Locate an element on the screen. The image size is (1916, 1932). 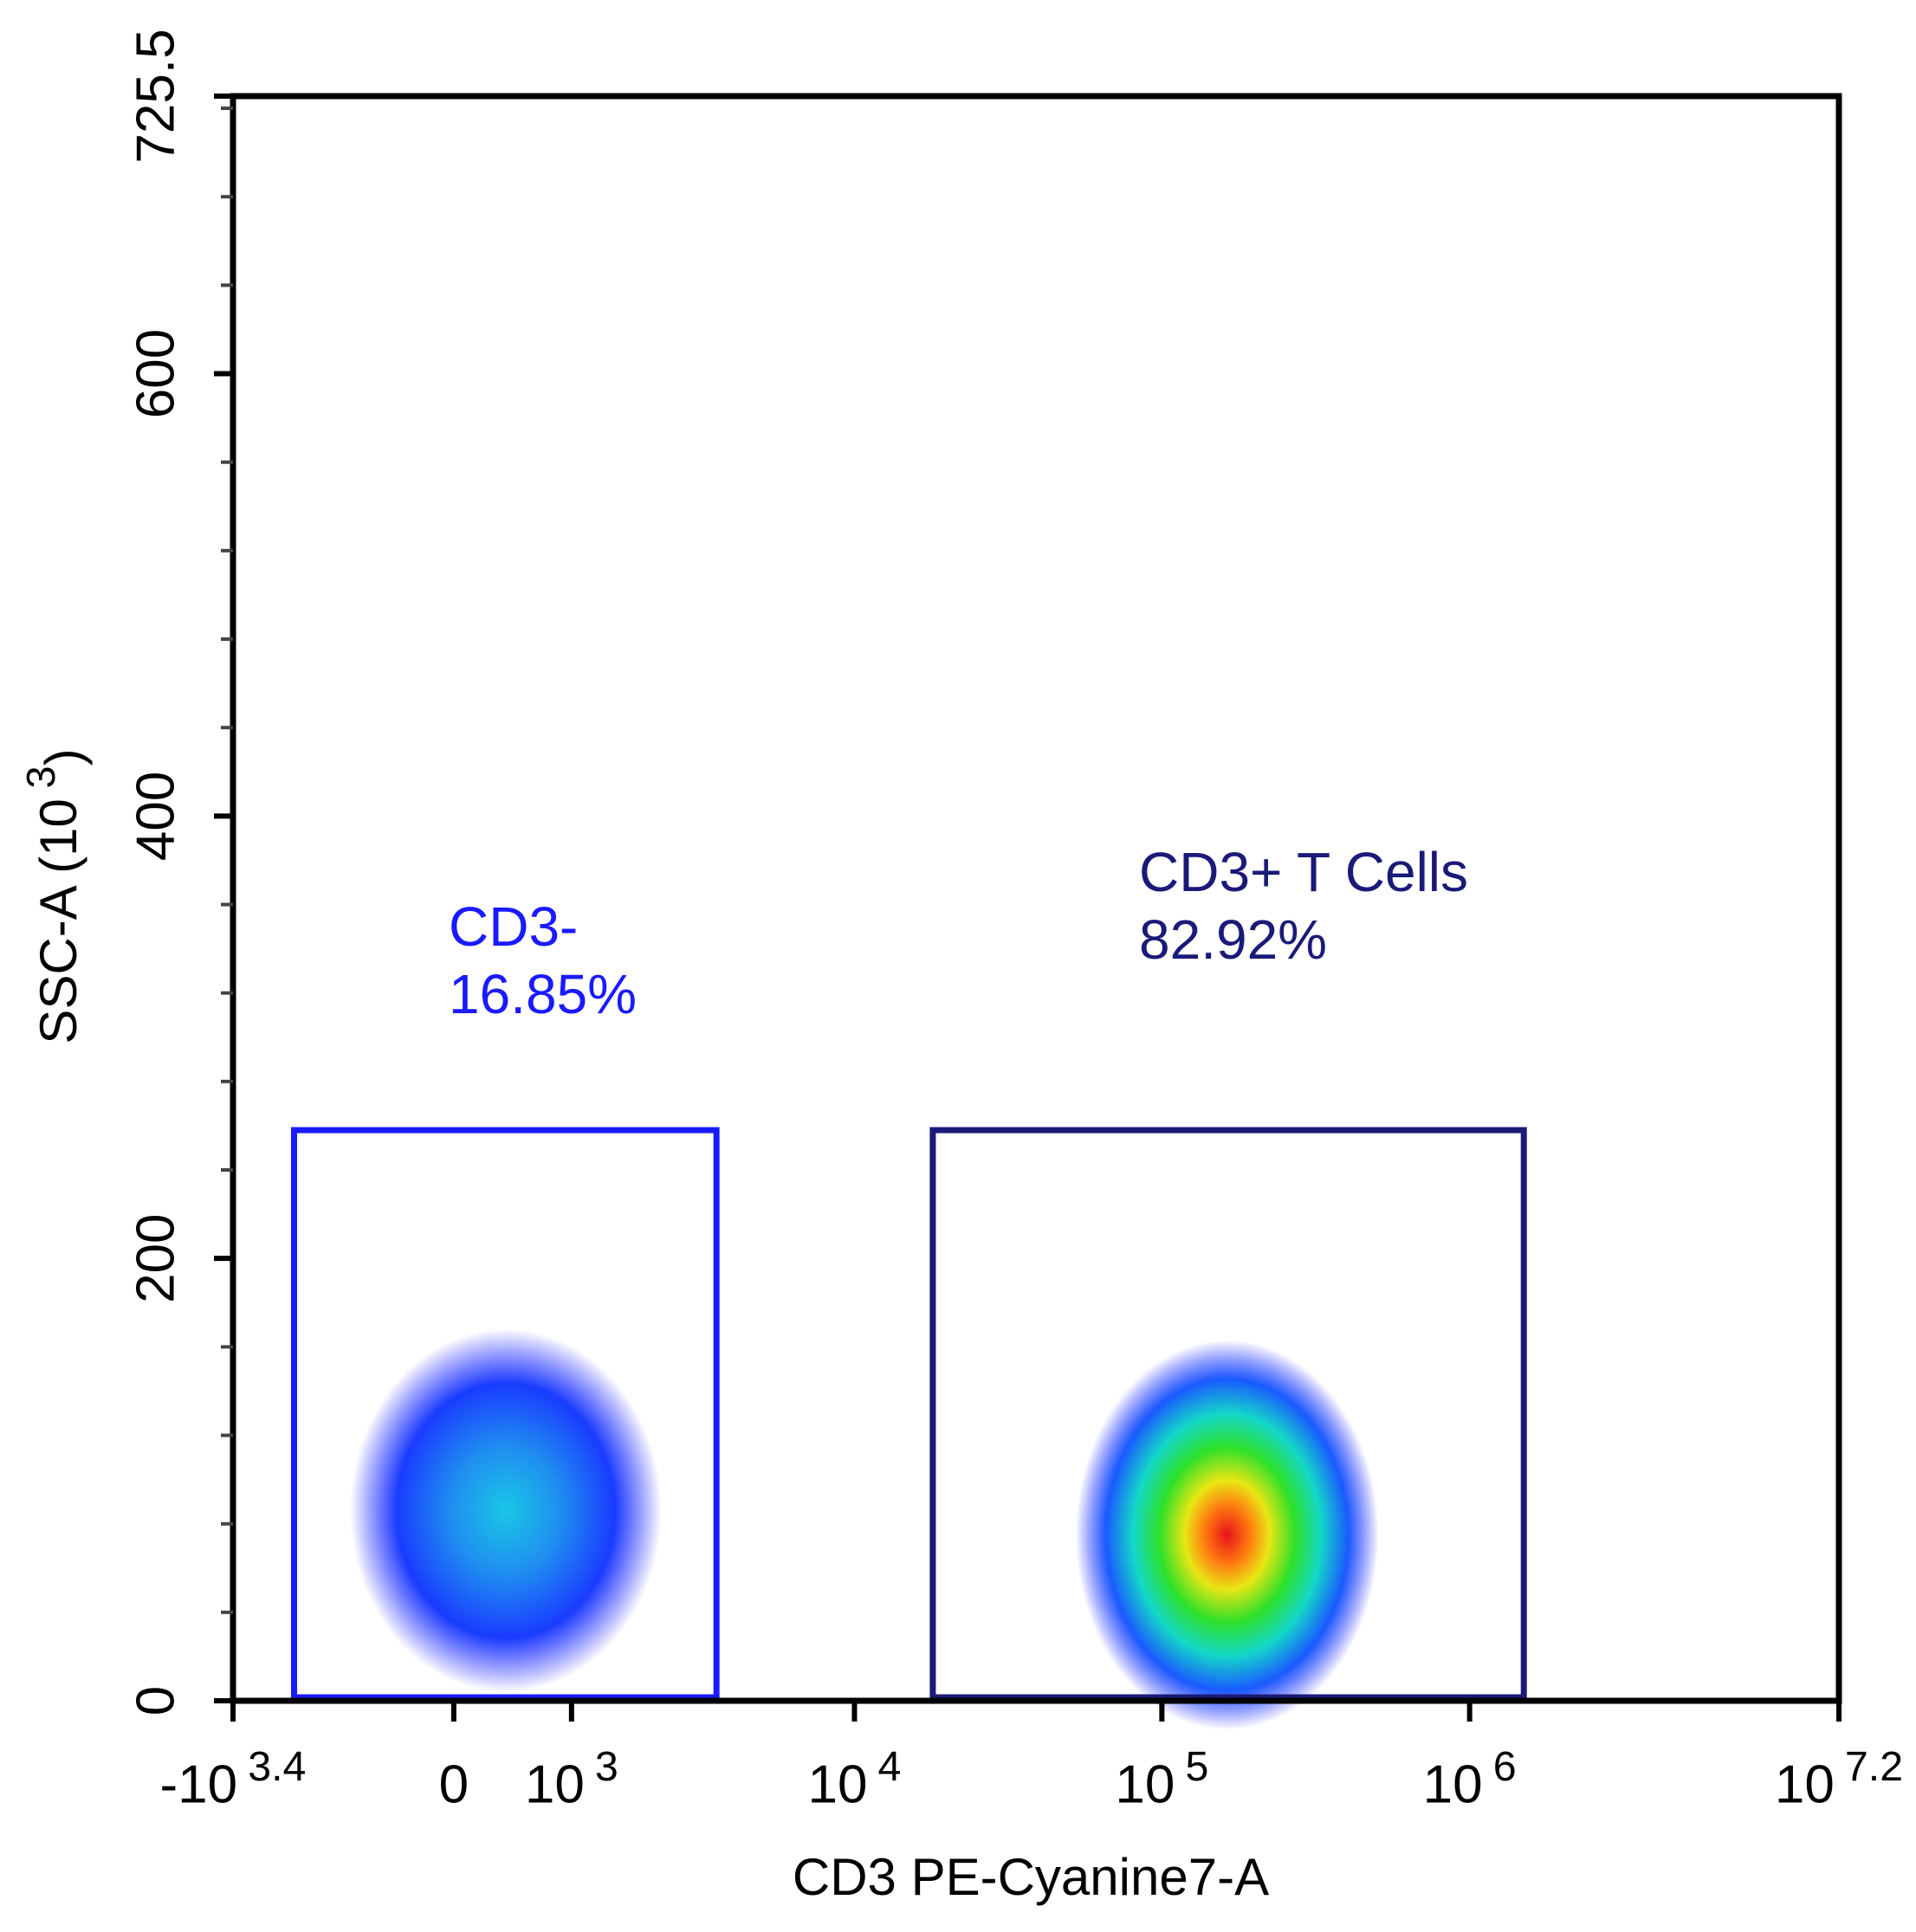
y-tick-label: 200 is located at coordinates (156, 1257).